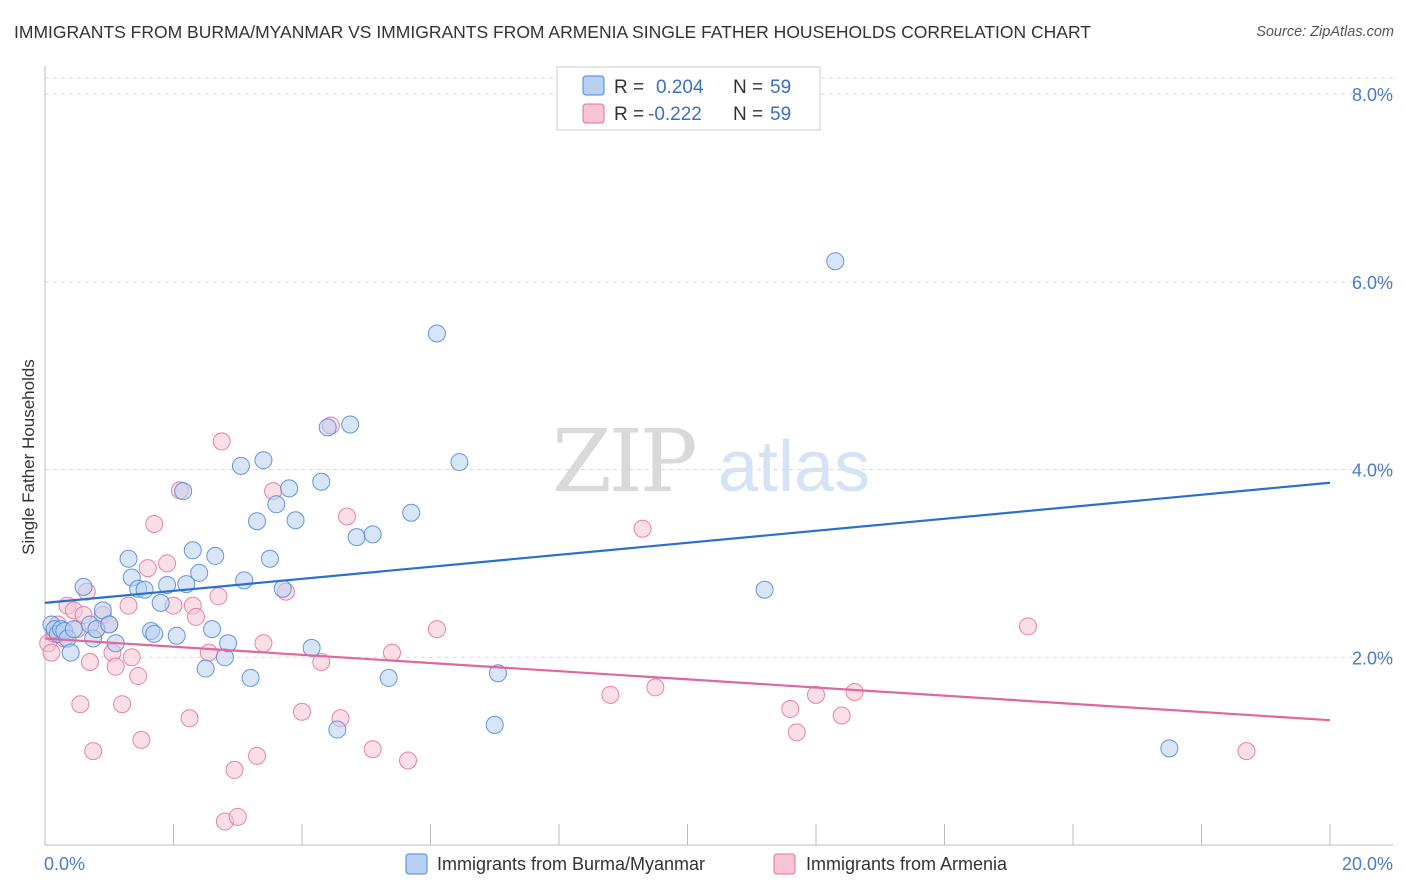 Image resolution: width=1406 pixels, height=892 pixels. What do you see at coordinates (784, 864) in the screenshot?
I see `bottom-legend-swatch-armenia` at bounding box center [784, 864].